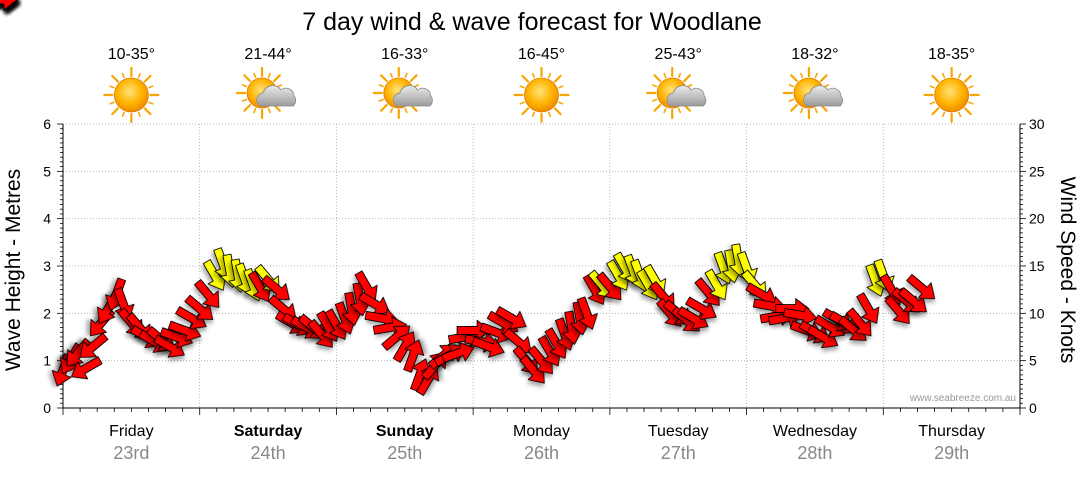  What do you see at coordinates (951, 54) in the screenshot?
I see `temperature-range: 18-35°` at bounding box center [951, 54].